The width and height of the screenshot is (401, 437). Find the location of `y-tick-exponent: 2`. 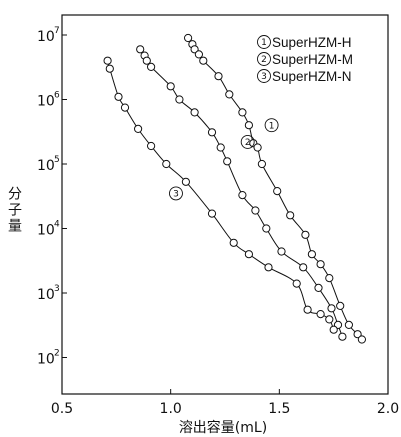

y-tick-exponent: 2 is located at coordinates (57, 354).